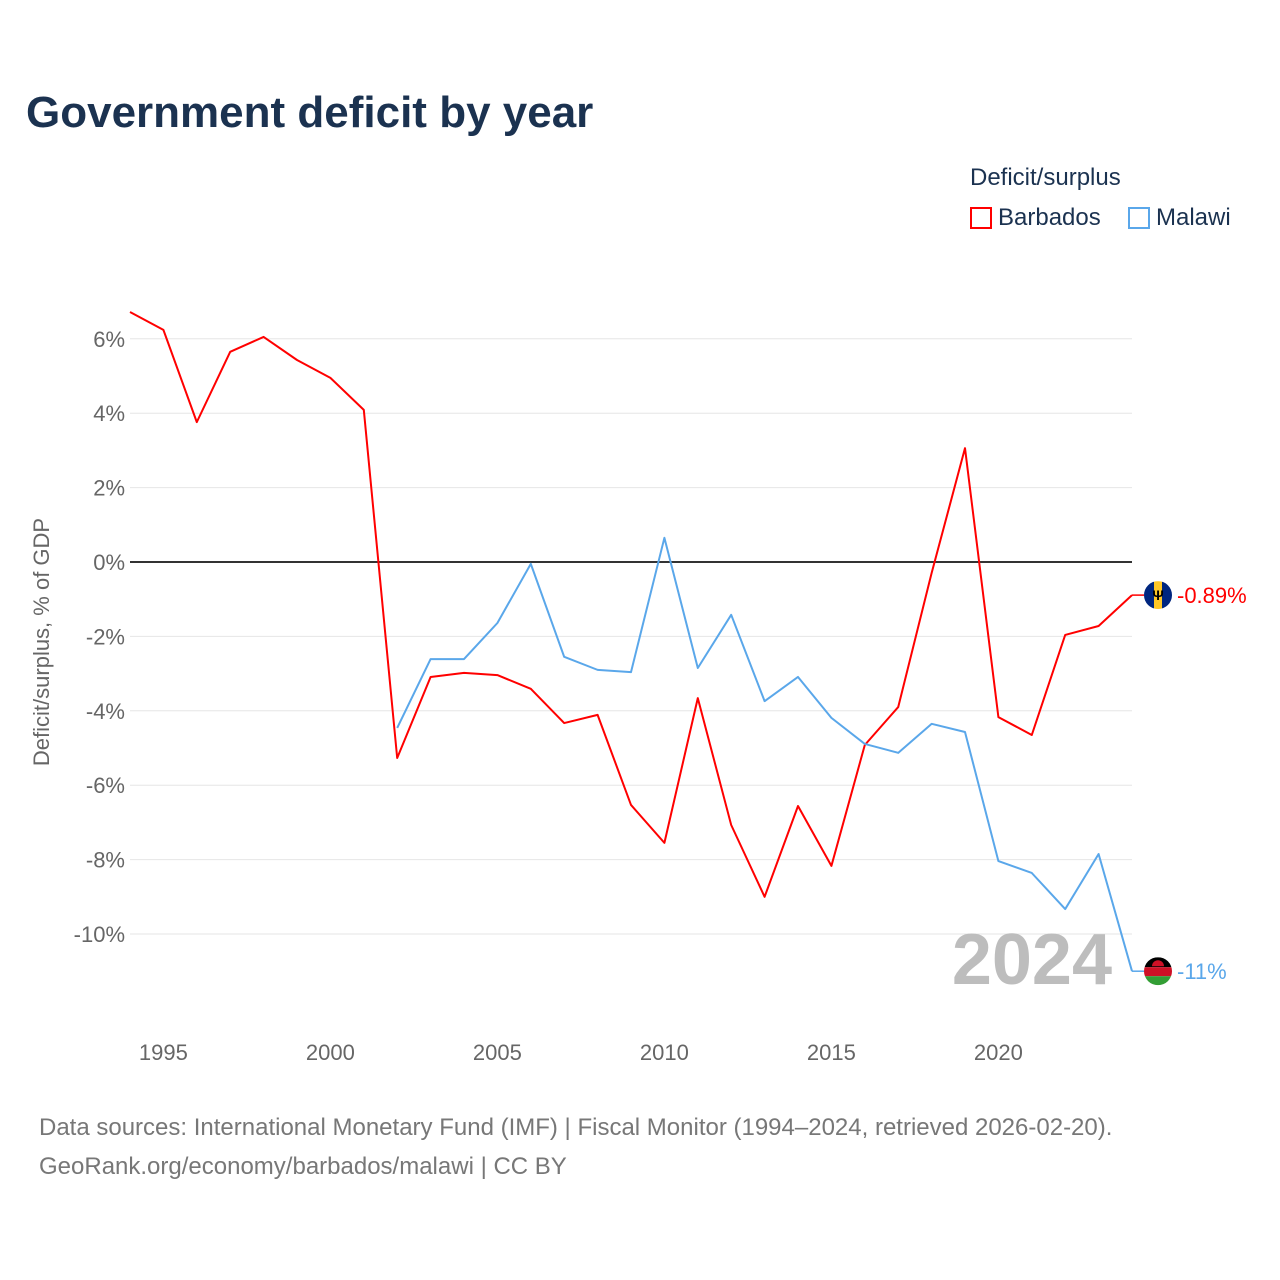 The height and width of the screenshot is (1280, 1280). What do you see at coordinates (105, 860) in the screenshot?
I see `y-tick-label: -8%` at bounding box center [105, 860].